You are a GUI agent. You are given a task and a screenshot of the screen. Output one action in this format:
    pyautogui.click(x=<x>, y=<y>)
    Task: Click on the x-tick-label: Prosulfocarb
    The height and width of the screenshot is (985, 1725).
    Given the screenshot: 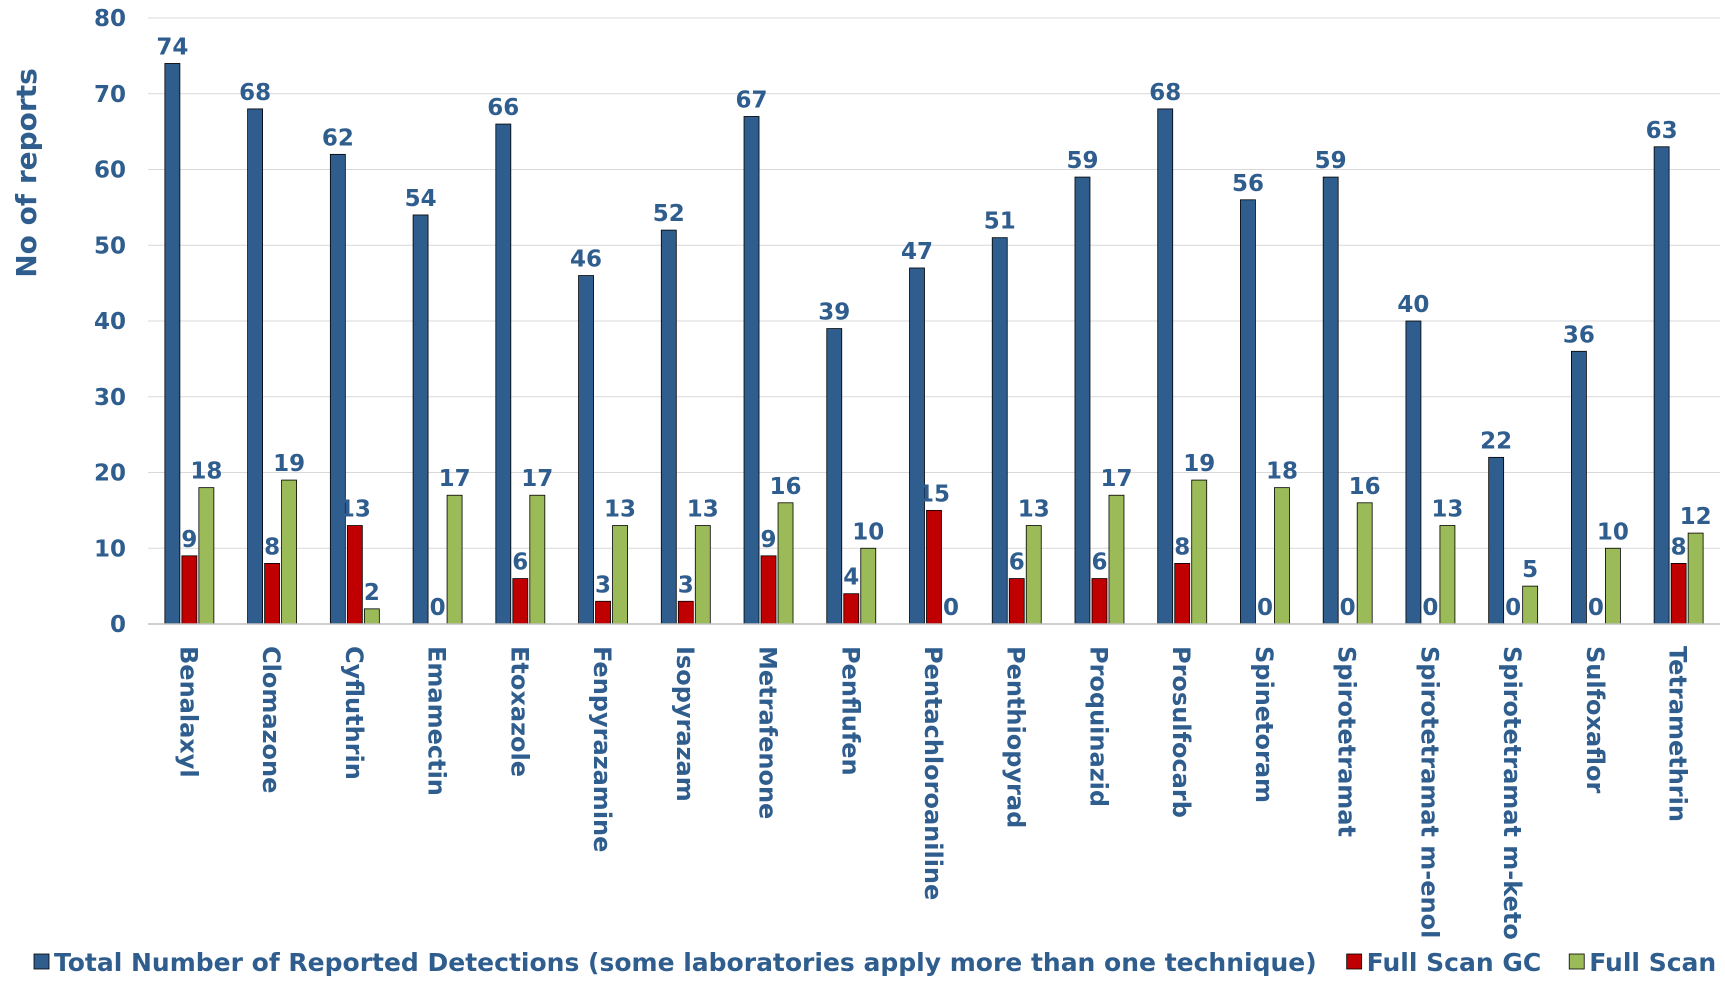 What is the action you would take?
    pyautogui.click(x=1181, y=732)
    